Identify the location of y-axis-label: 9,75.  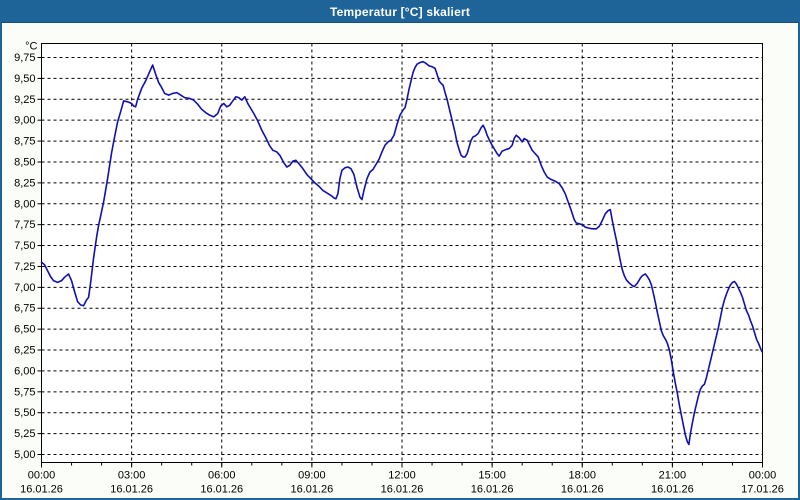
(24, 58).